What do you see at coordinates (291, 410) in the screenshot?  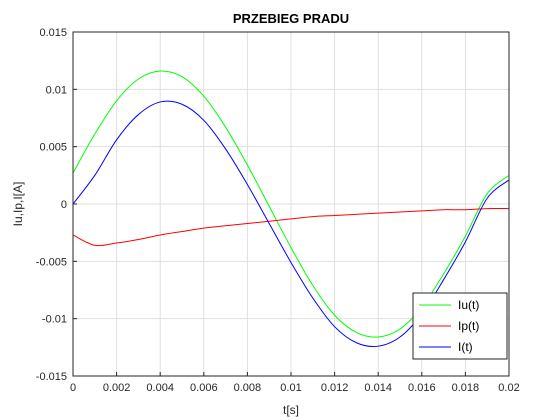 I see `x-axis-label: t[s]` at bounding box center [291, 410].